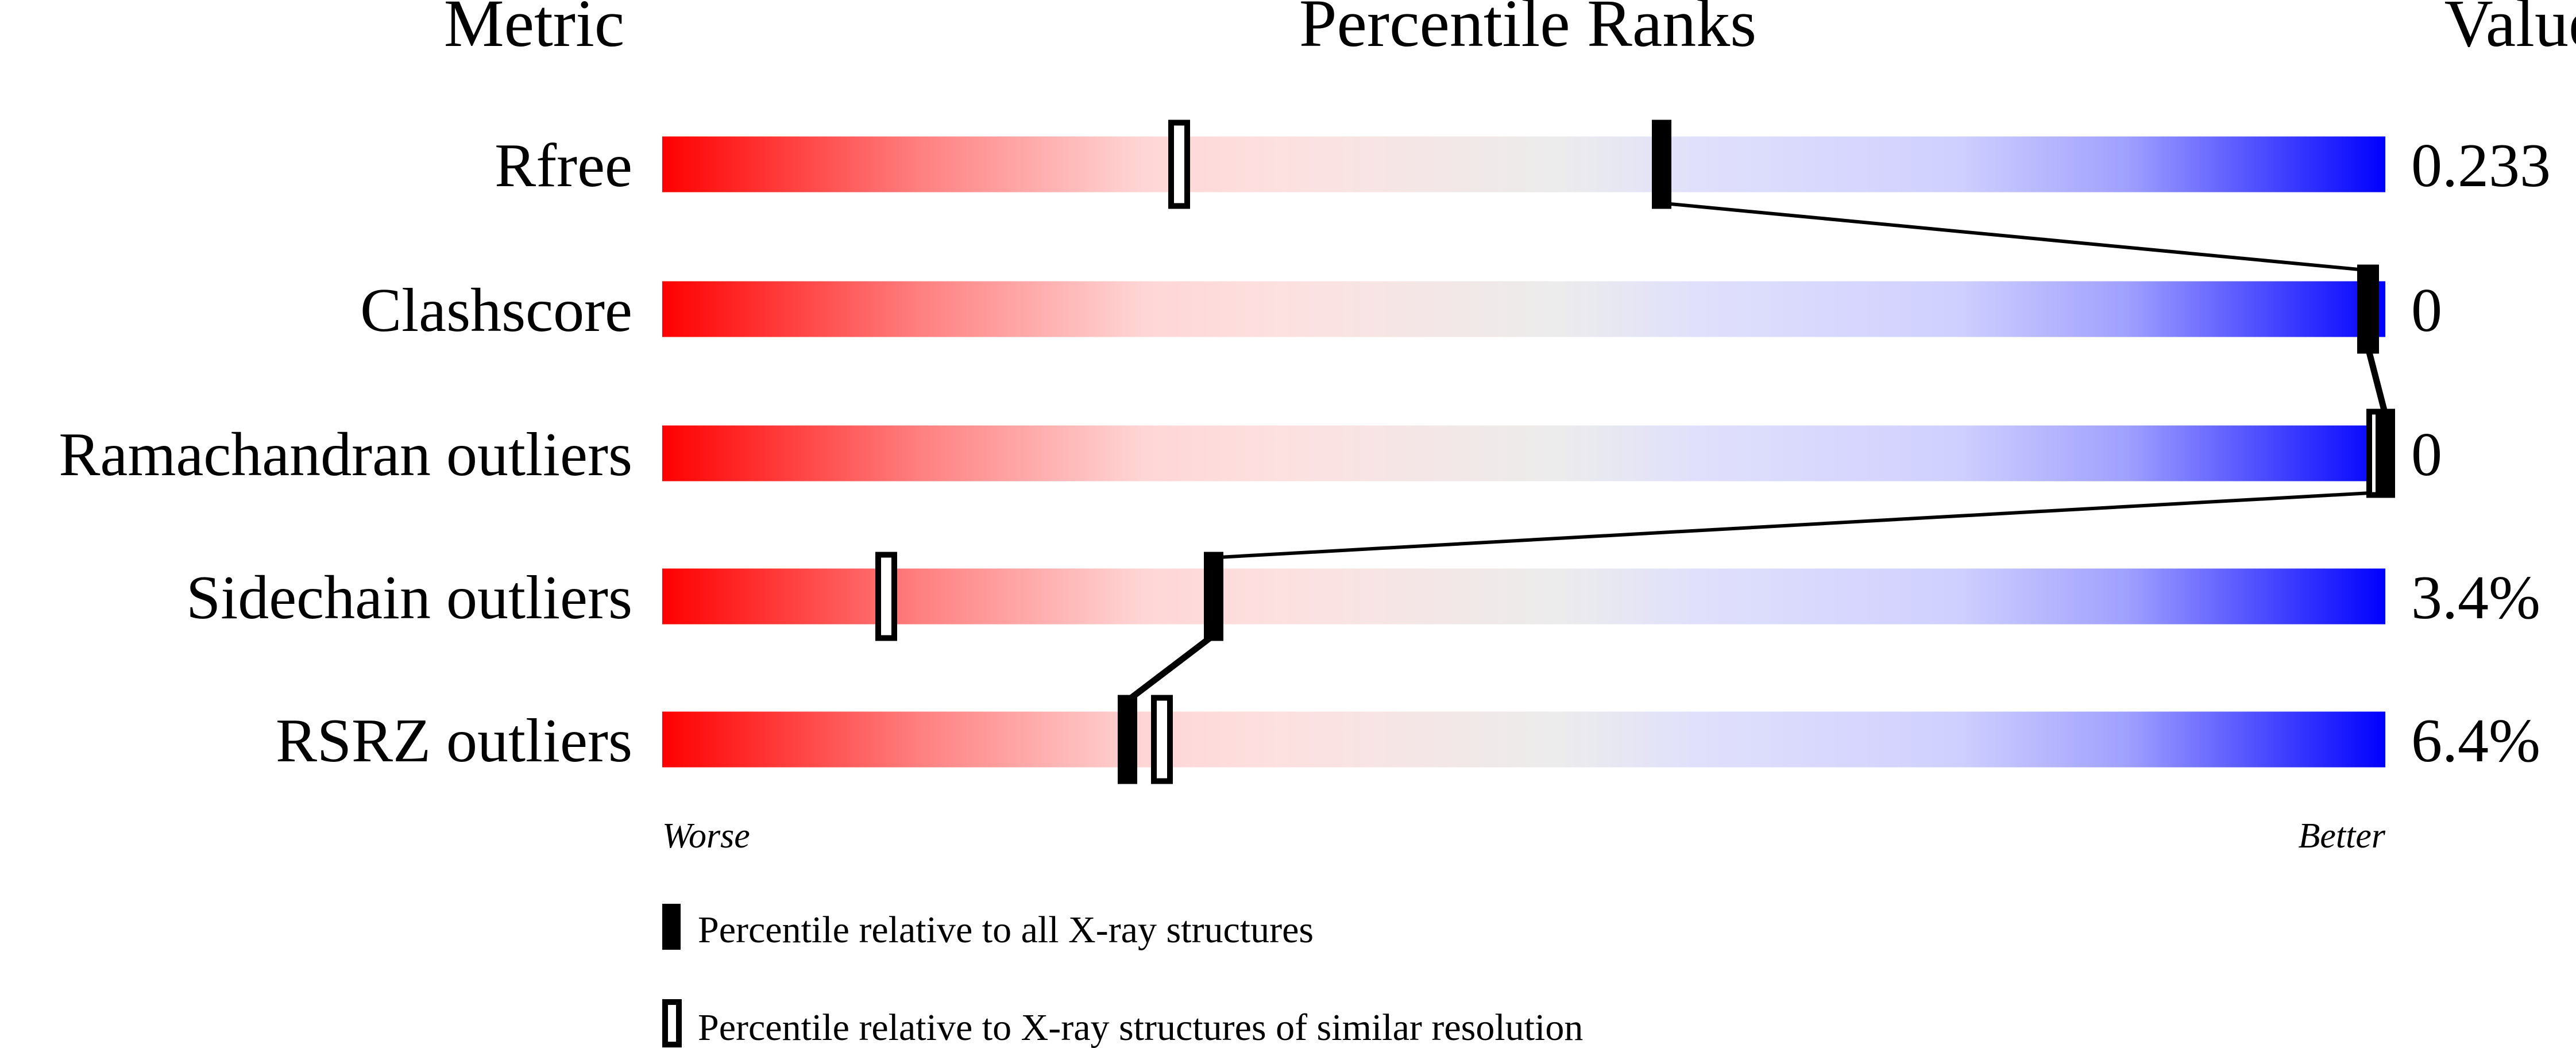 The height and width of the screenshot is (1048, 2576). What do you see at coordinates (672, 1023) in the screenshot?
I see `legend-outline-marker-icon` at bounding box center [672, 1023].